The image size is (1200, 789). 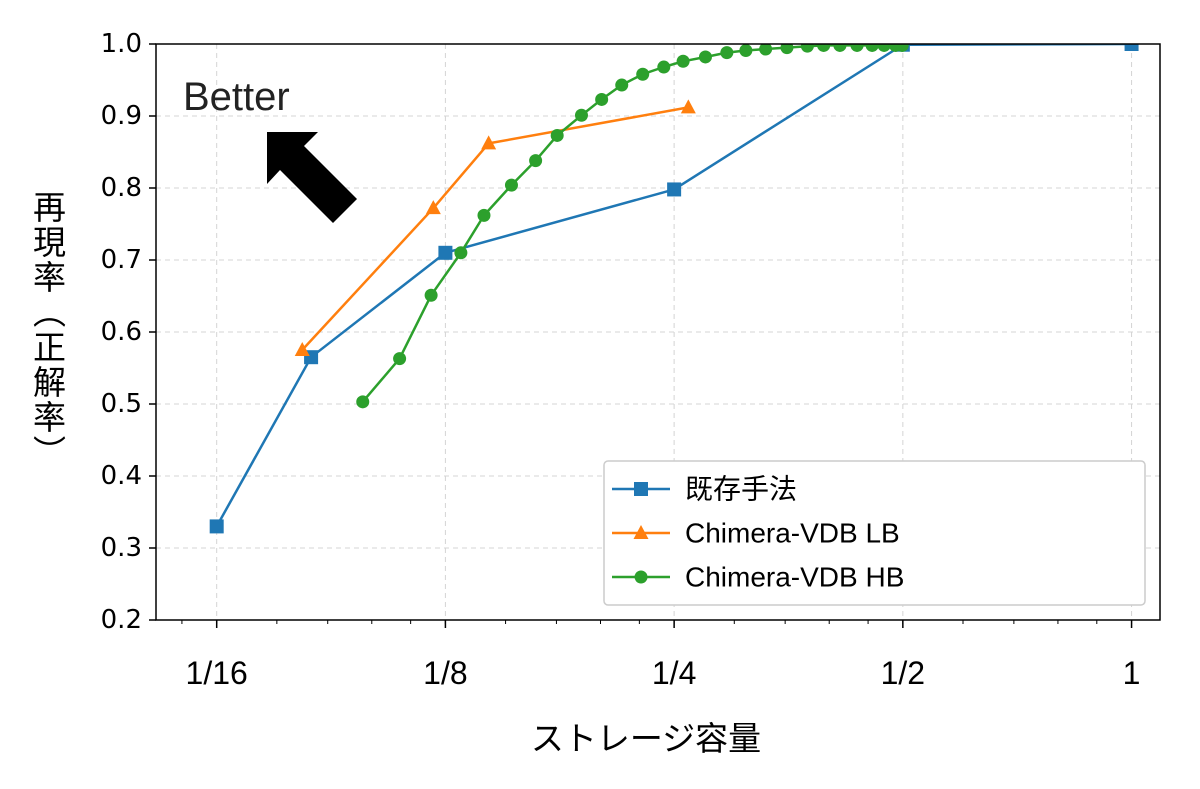 What do you see at coordinates (312, 177) in the screenshot?
I see `better-arrow-icon` at bounding box center [312, 177].